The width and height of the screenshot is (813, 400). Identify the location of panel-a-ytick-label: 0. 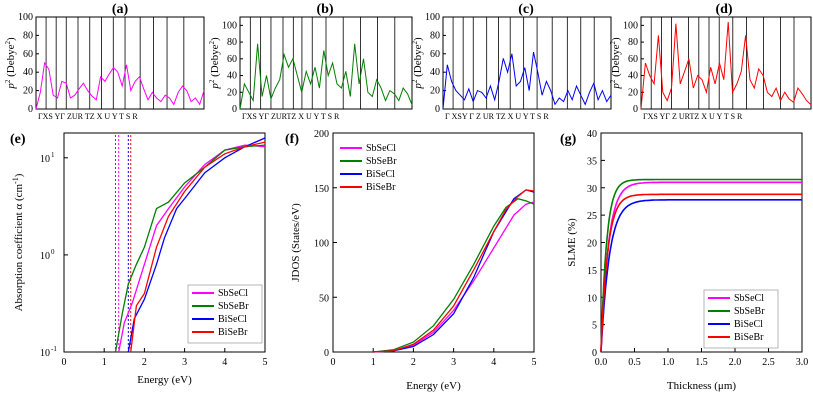
(30, 109).